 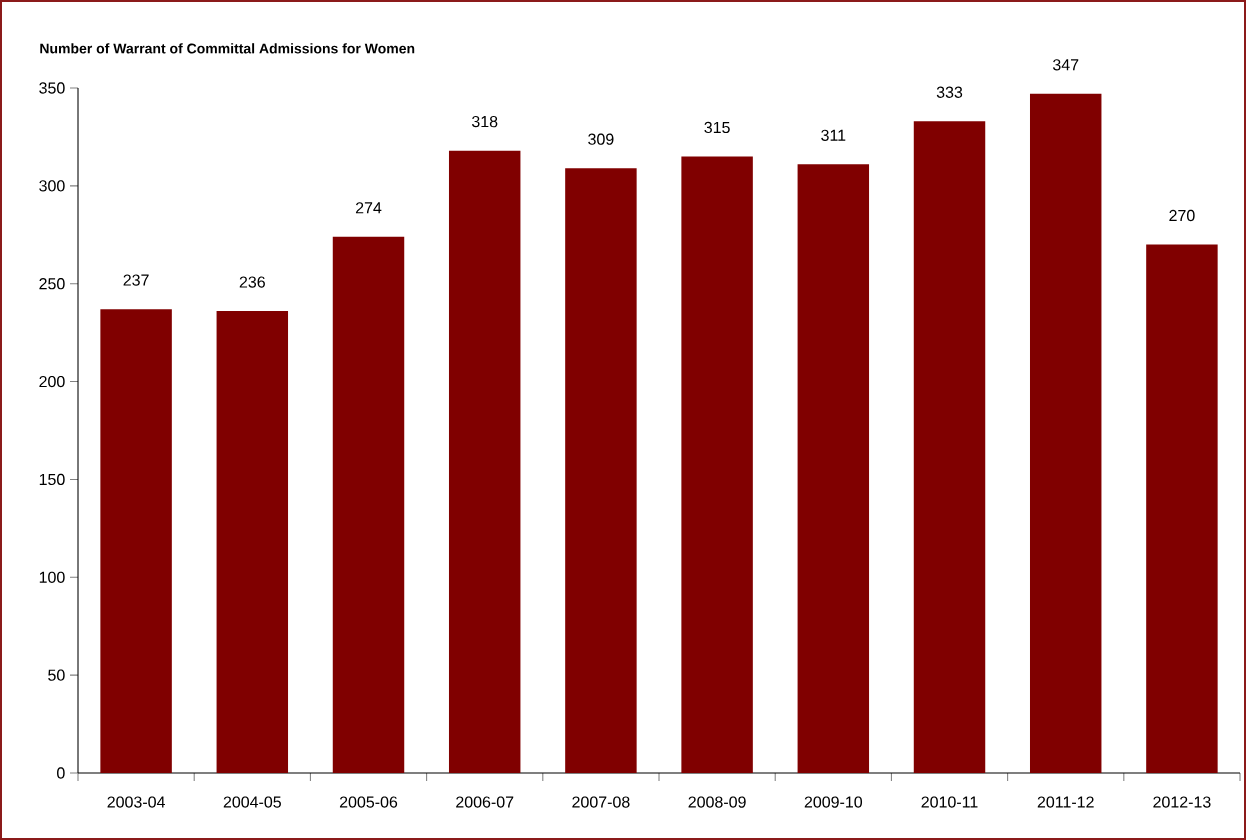 What do you see at coordinates (252, 802) in the screenshot?
I see `x-tick-label: 2004-05` at bounding box center [252, 802].